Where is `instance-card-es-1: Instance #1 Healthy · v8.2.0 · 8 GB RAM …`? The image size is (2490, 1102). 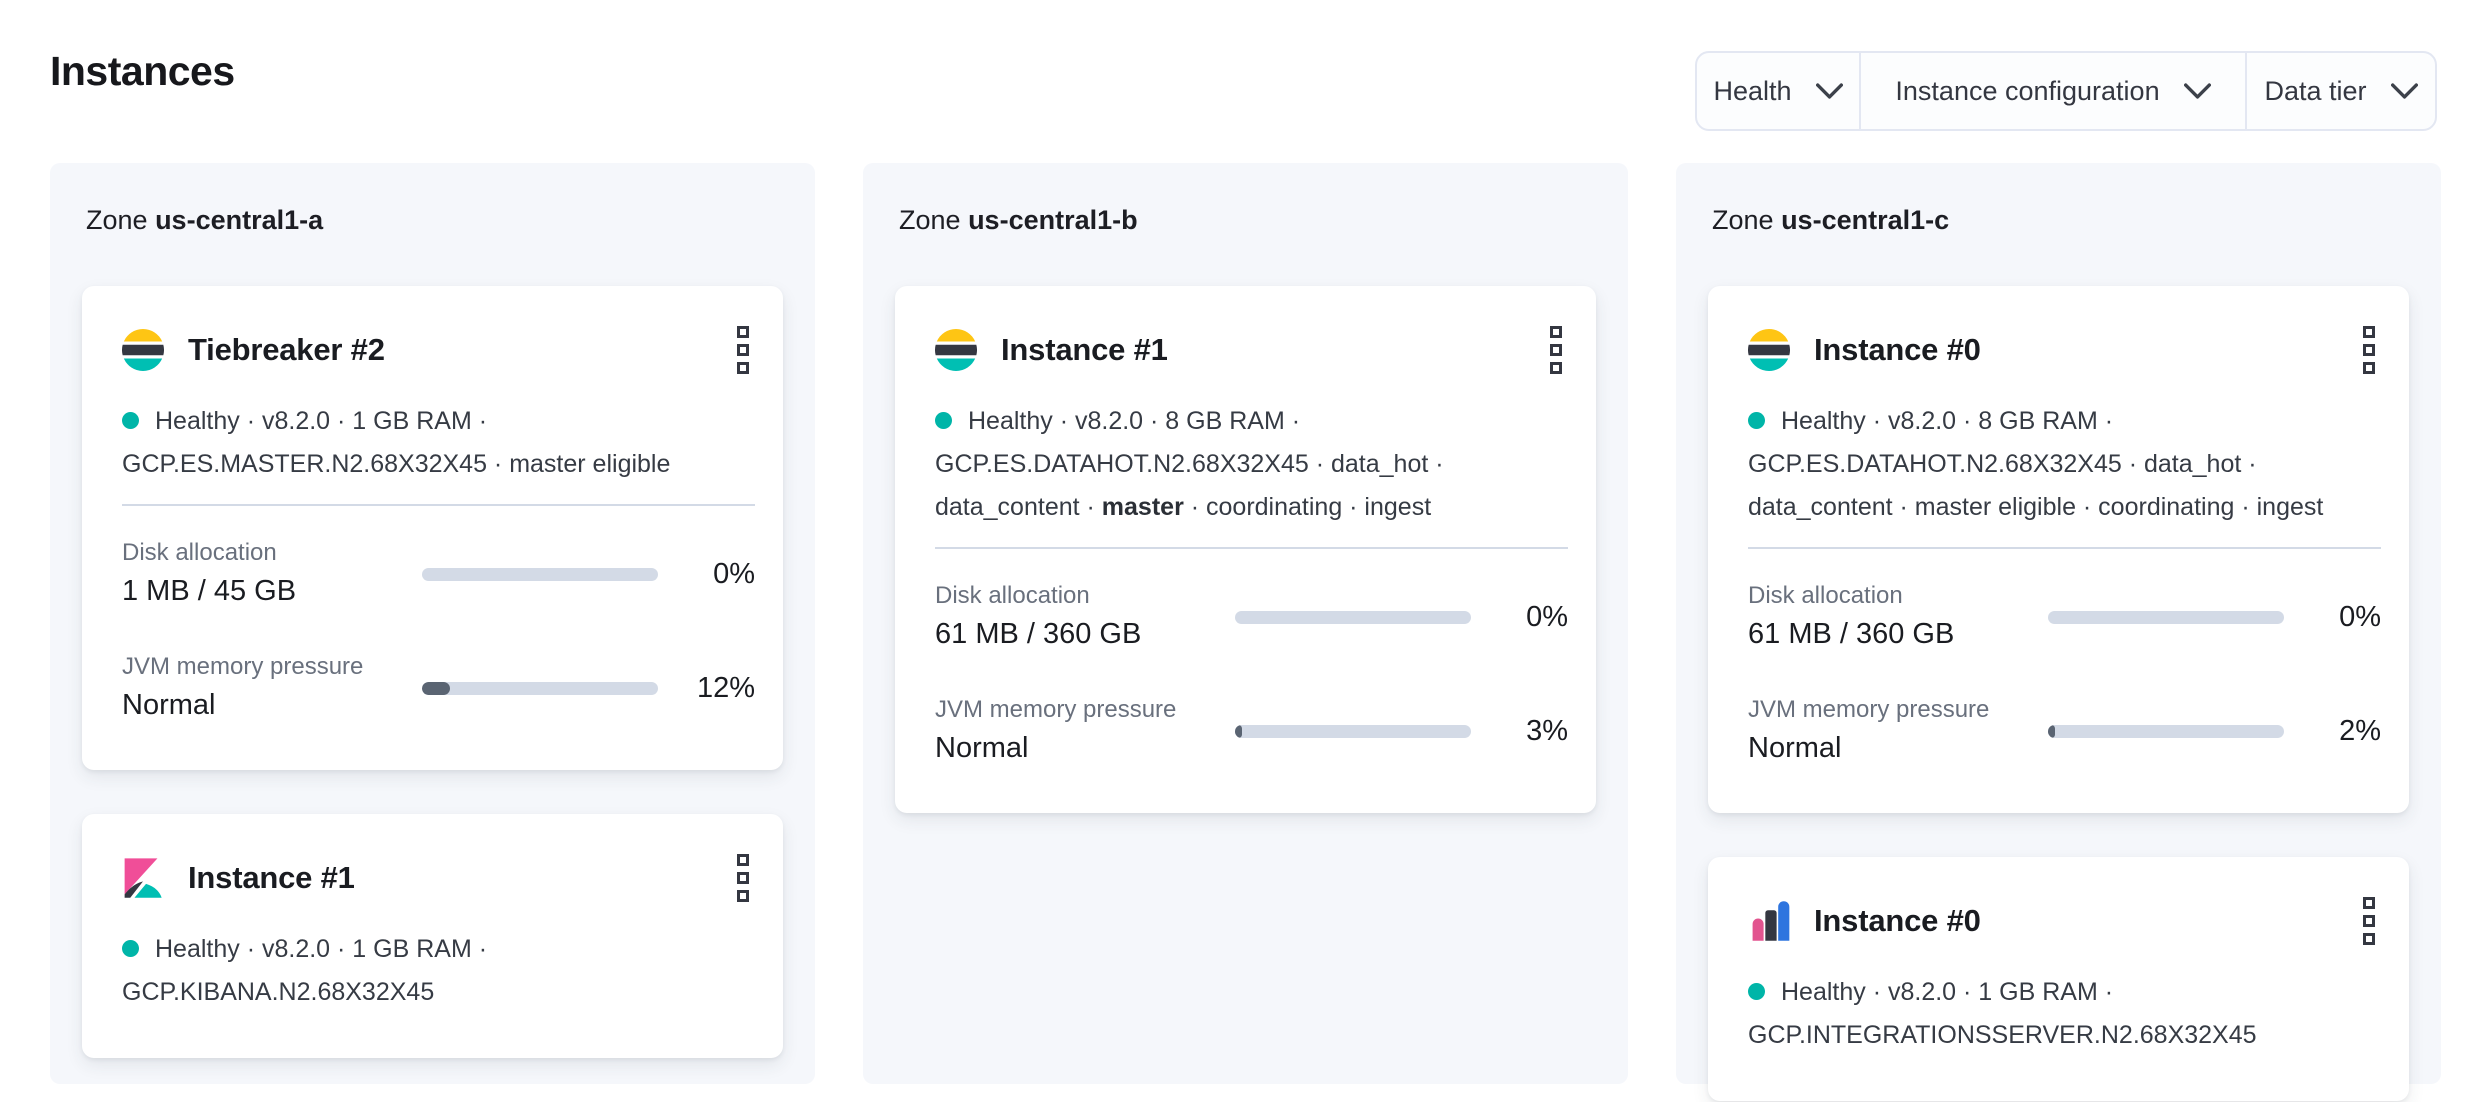
instance-card-es-1: Instance #1 Healthy · v8.2.0 · 8 GB RAM … is located at coordinates (1245, 549).